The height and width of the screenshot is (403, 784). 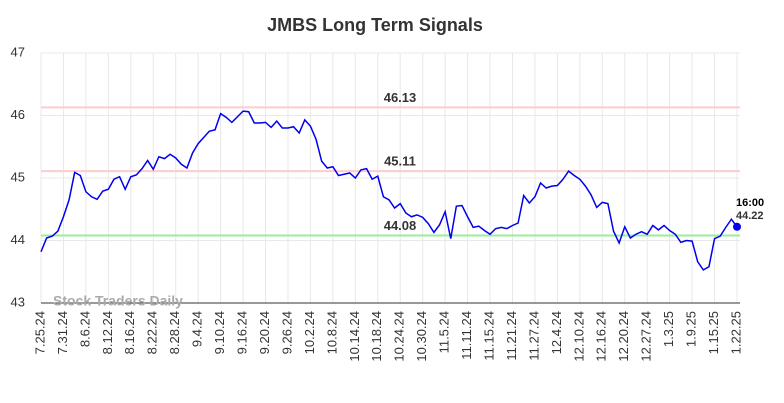 What do you see at coordinates (62, 332) in the screenshot?
I see `x-tick-label: 7.31.24` at bounding box center [62, 332].